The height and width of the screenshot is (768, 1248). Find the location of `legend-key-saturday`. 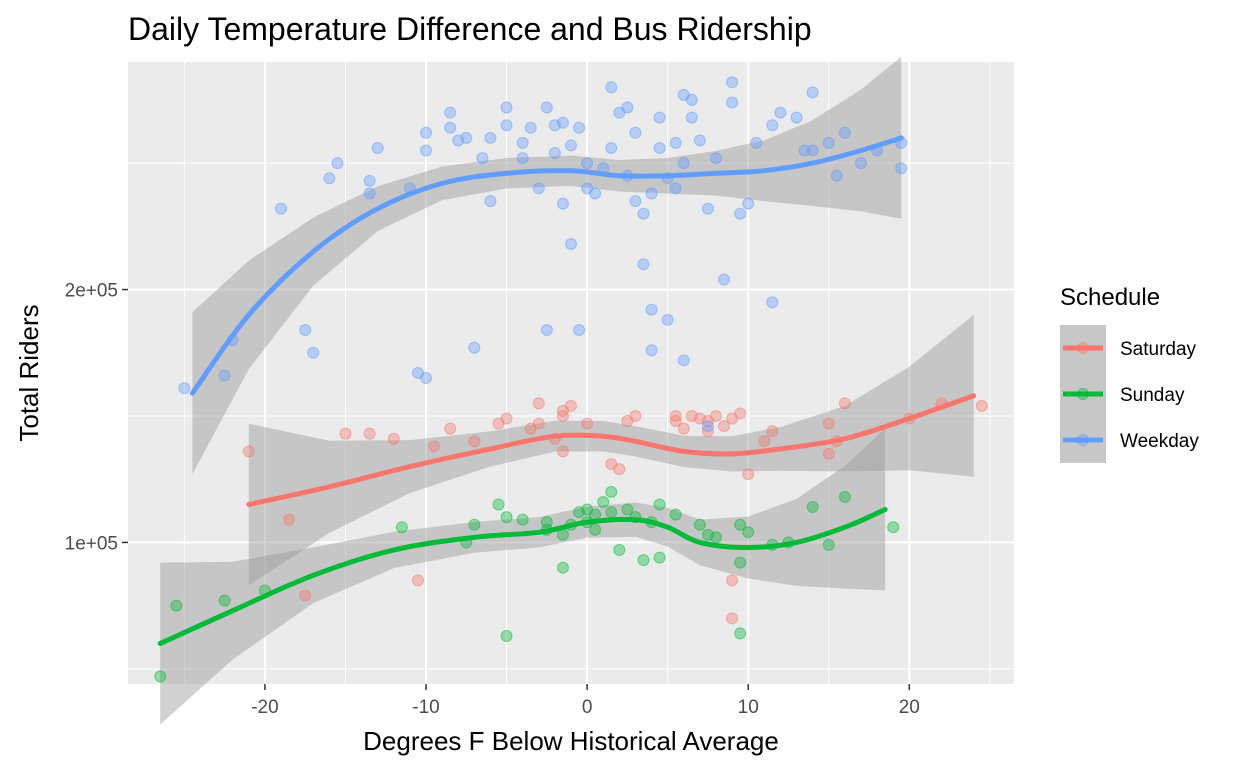

legend-key-saturday is located at coordinates (1083, 348).